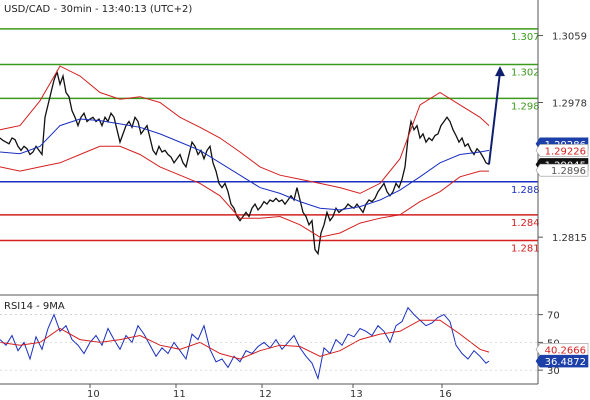 This screenshot has height=400, width=590. Describe the element at coordinates (569, 103) in the screenshot. I see `y-tick-label: 1.2978` at that location.